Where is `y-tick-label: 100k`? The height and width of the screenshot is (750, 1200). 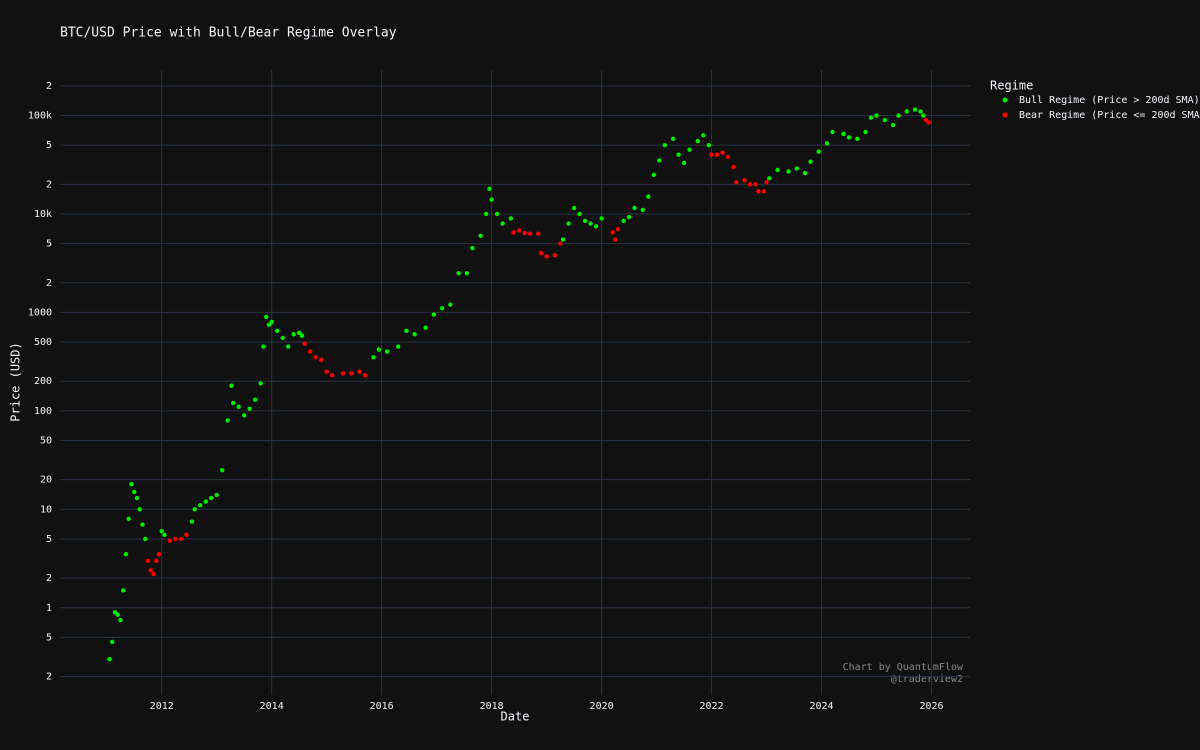
y-tick-label: 100k is located at coordinates (40, 116).